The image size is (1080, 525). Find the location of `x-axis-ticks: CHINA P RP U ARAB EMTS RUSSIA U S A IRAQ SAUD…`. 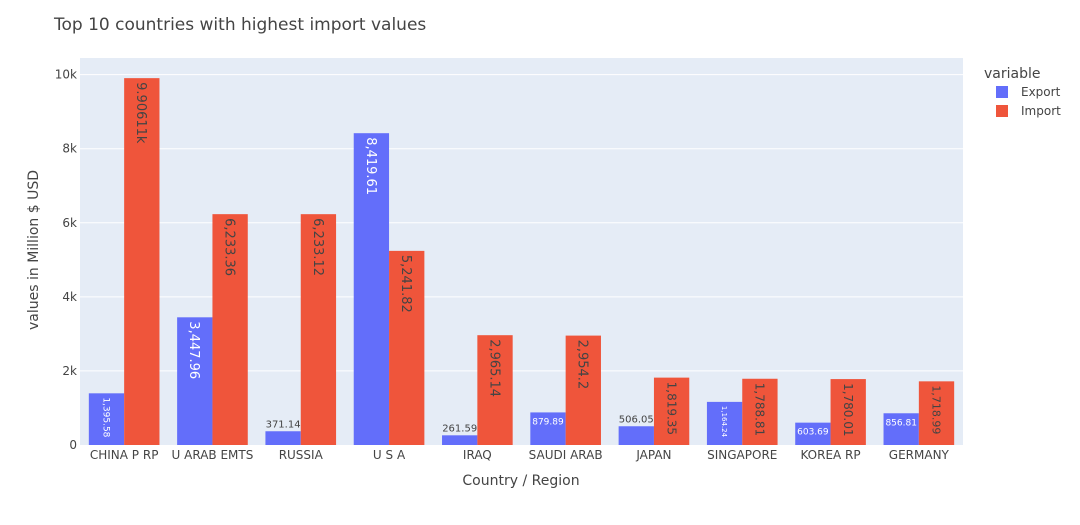

x-axis-ticks: CHINA P RP U ARAB EMTS RUSSIA U S A IRAQ SAUD… is located at coordinates (520, 455).